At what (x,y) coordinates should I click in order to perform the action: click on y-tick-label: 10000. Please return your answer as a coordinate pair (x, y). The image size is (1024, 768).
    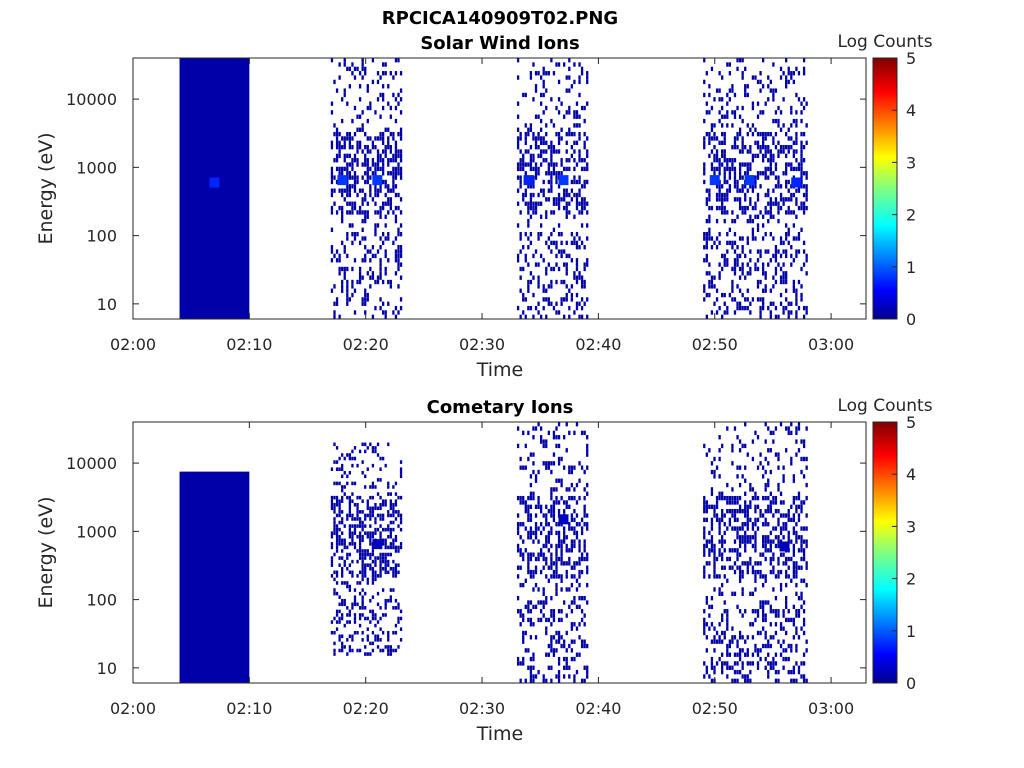
    Looking at the image, I should click on (91, 99).